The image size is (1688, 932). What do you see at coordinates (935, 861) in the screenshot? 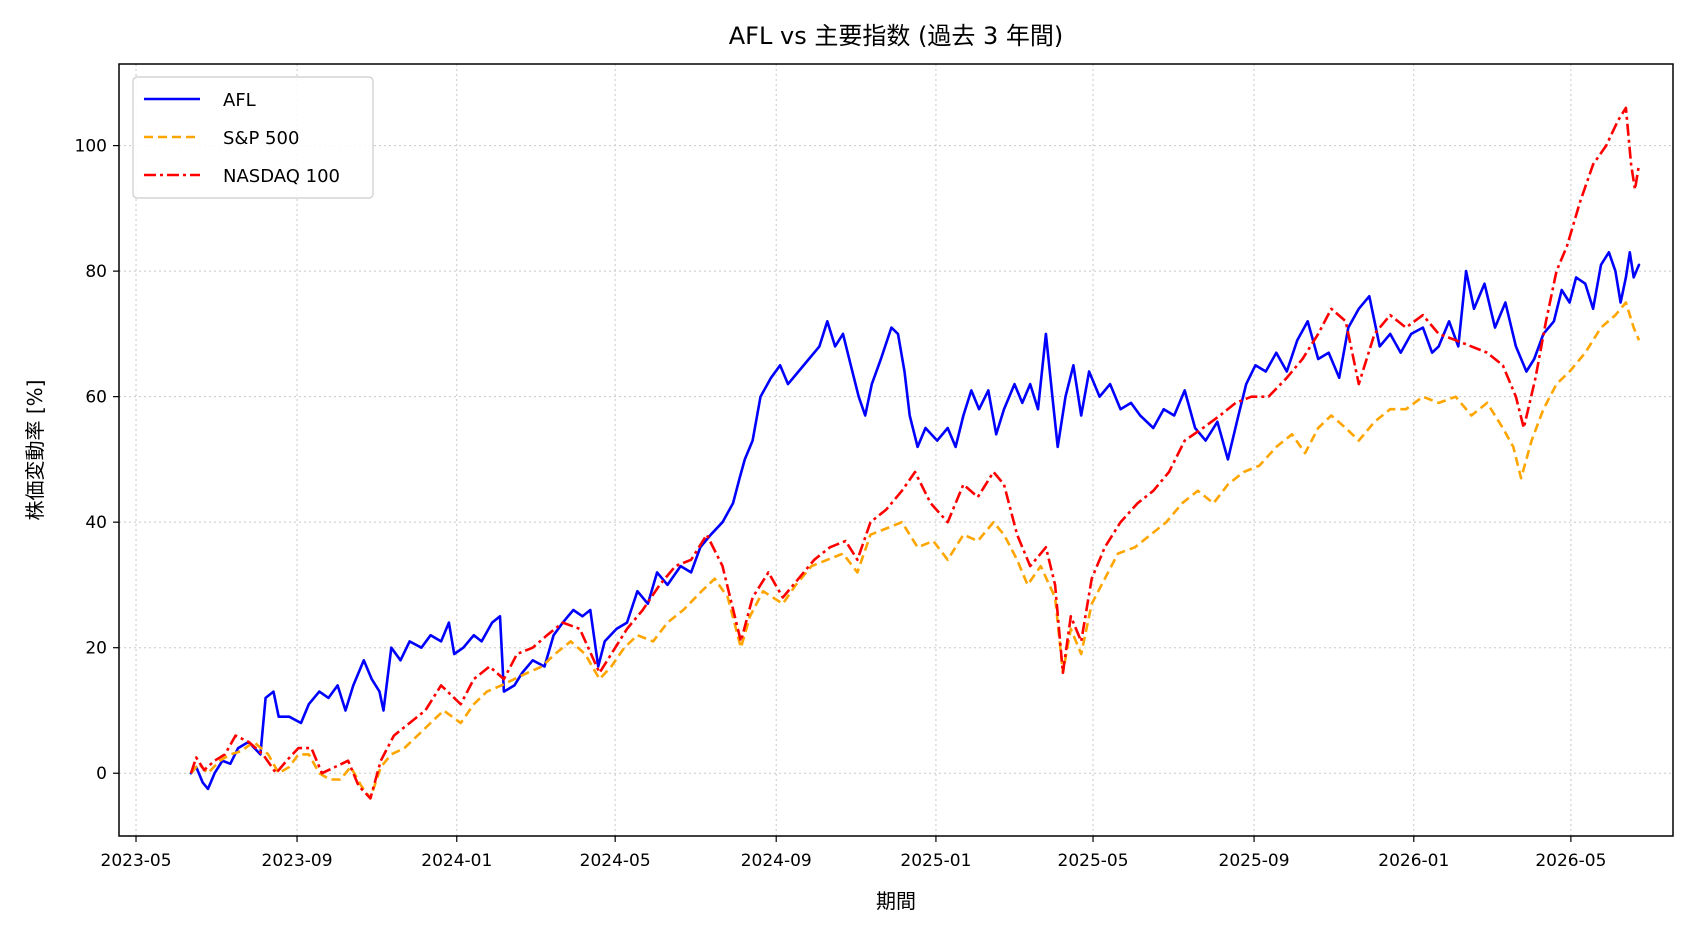
I see `x-tick-label: 2025-01` at bounding box center [935, 861].